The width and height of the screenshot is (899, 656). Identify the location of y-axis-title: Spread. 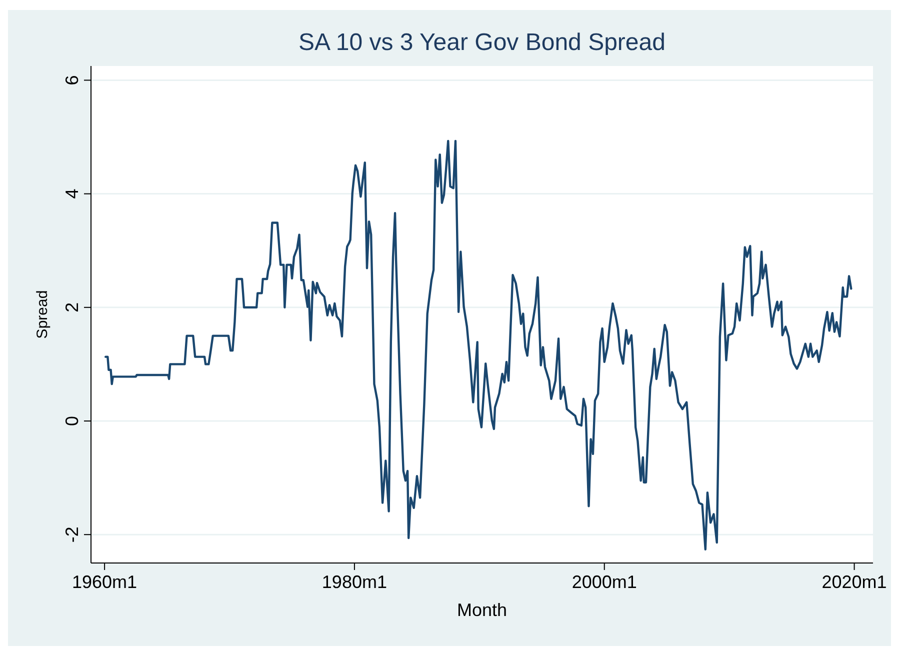
(42, 314).